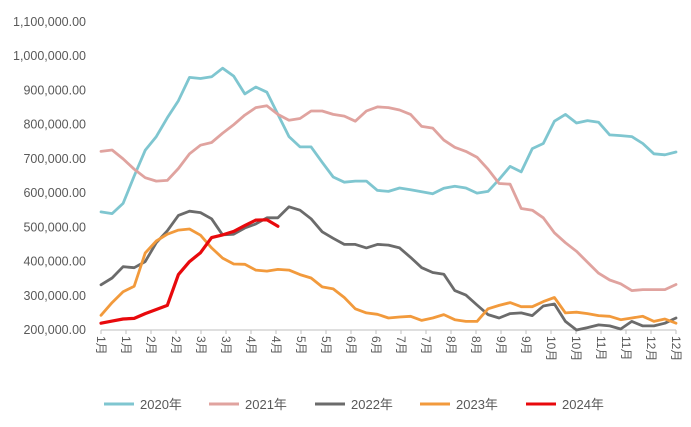 The height and width of the screenshot is (427, 691). What do you see at coordinates (54, 227) in the screenshot?
I see `y-tick-label: 500,000.00` at bounding box center [54, 227].